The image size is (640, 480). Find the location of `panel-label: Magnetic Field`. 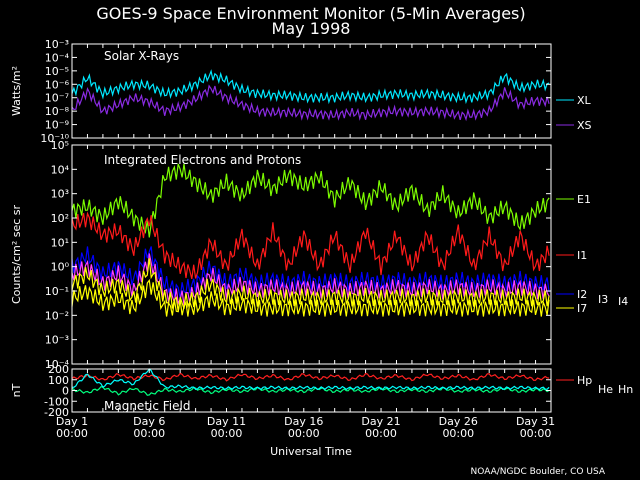

panel-label: Magnetic Field is located at coordinates (147, 406).